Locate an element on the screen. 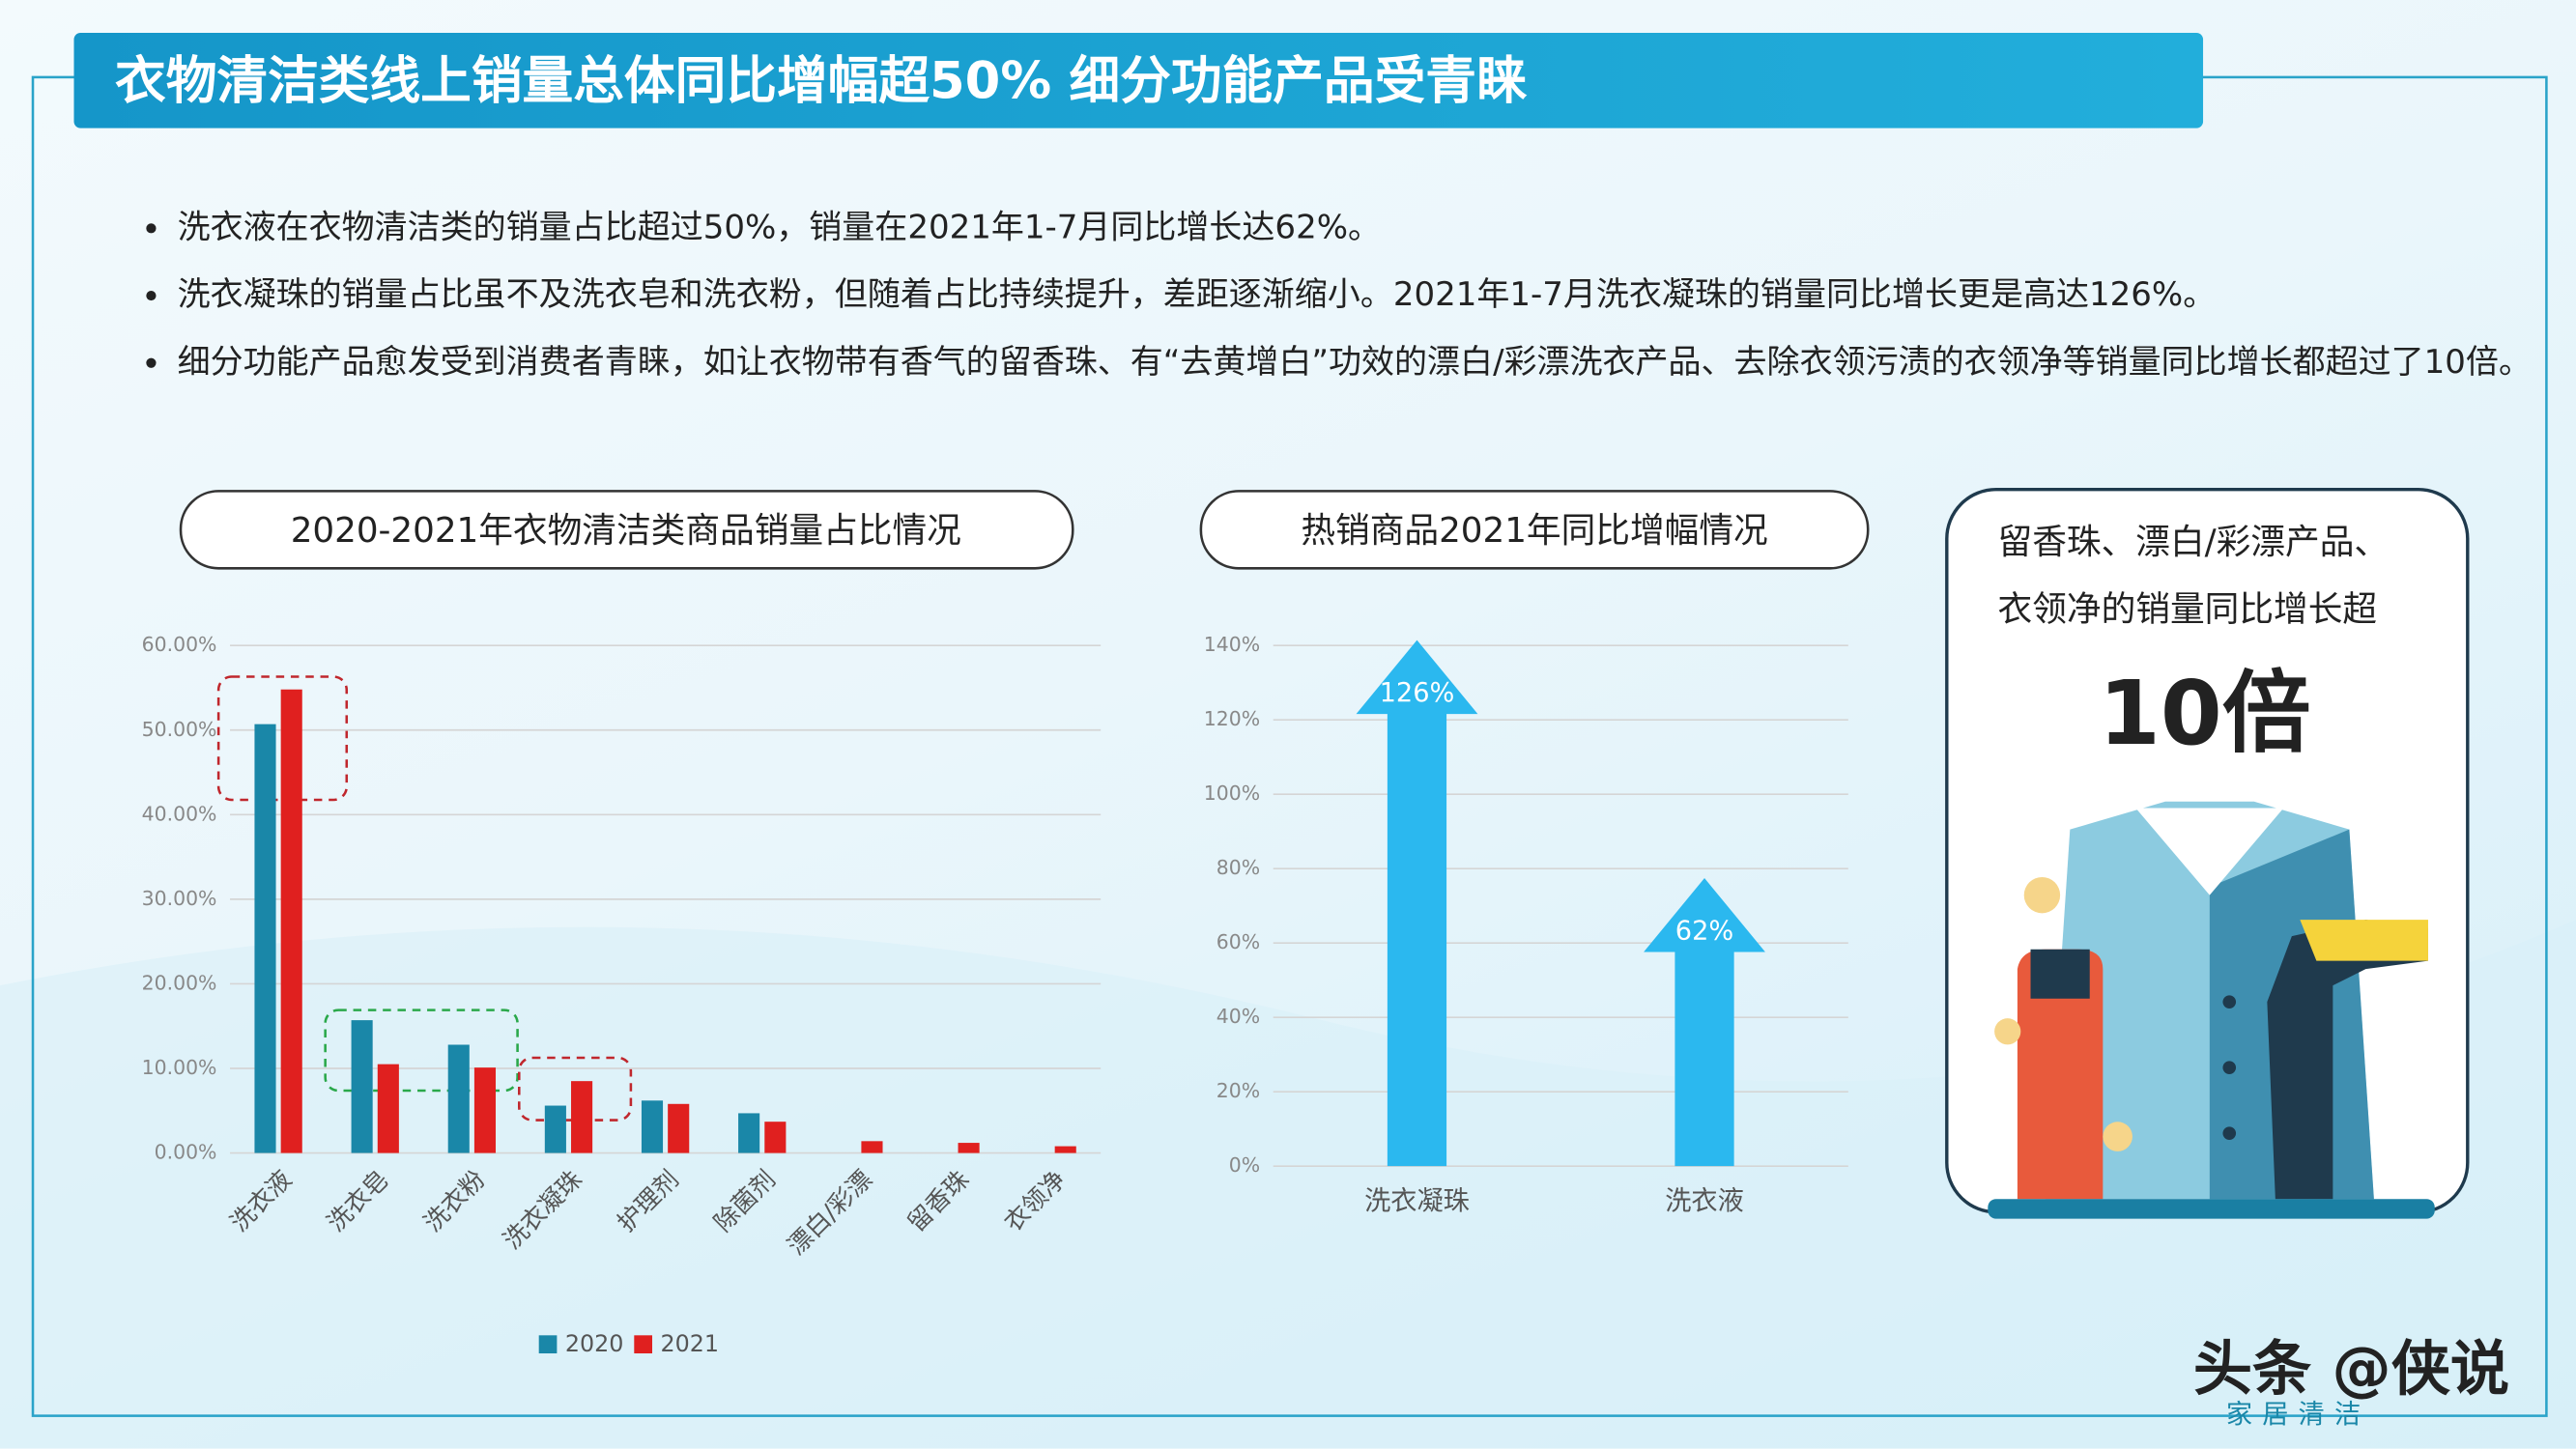 This screenshot has width=2576, height=1449. legend-label: 2020 is located at coordinates (595, 1343).